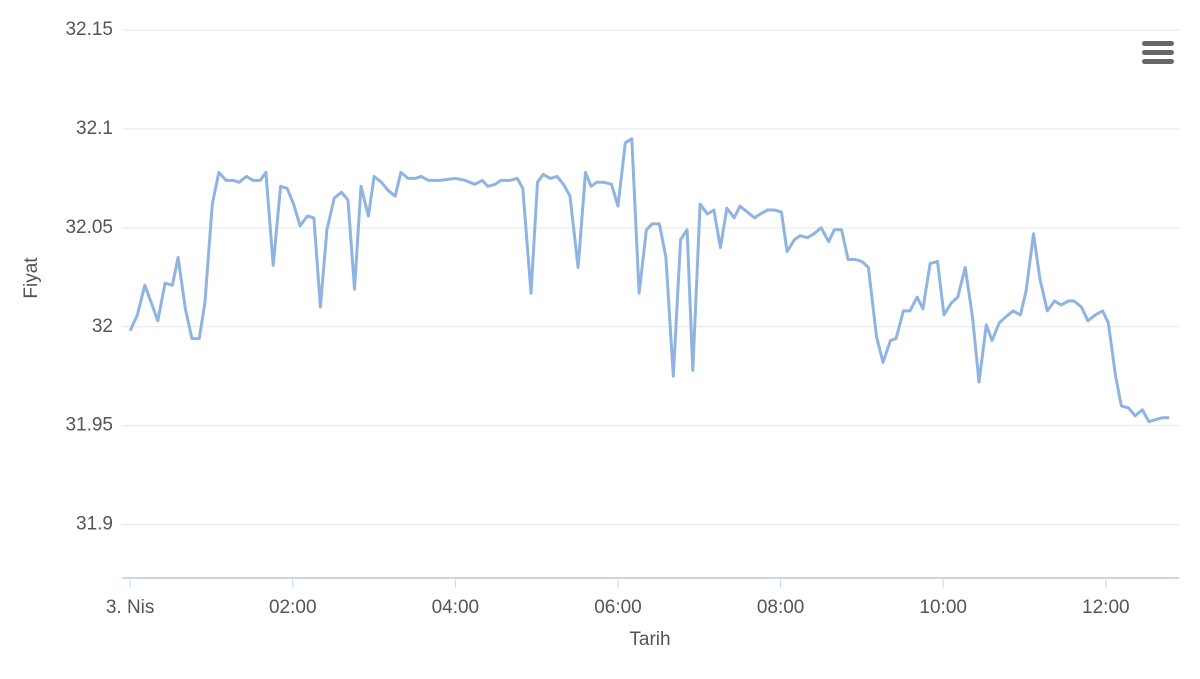 This screenshot has width=1200, height=679. What do you see at coordinates (618, 607) in the screenshot?
I see `x-tick-label: 06:00` at bounding box center [618, 607].